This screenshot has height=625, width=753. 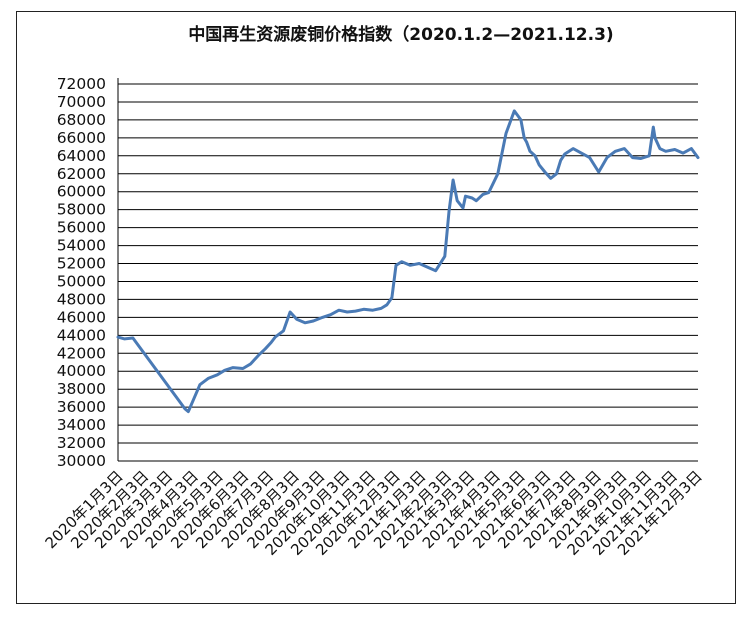 I want to click on y-tick-label: 60000, so click(x=81, y=192).